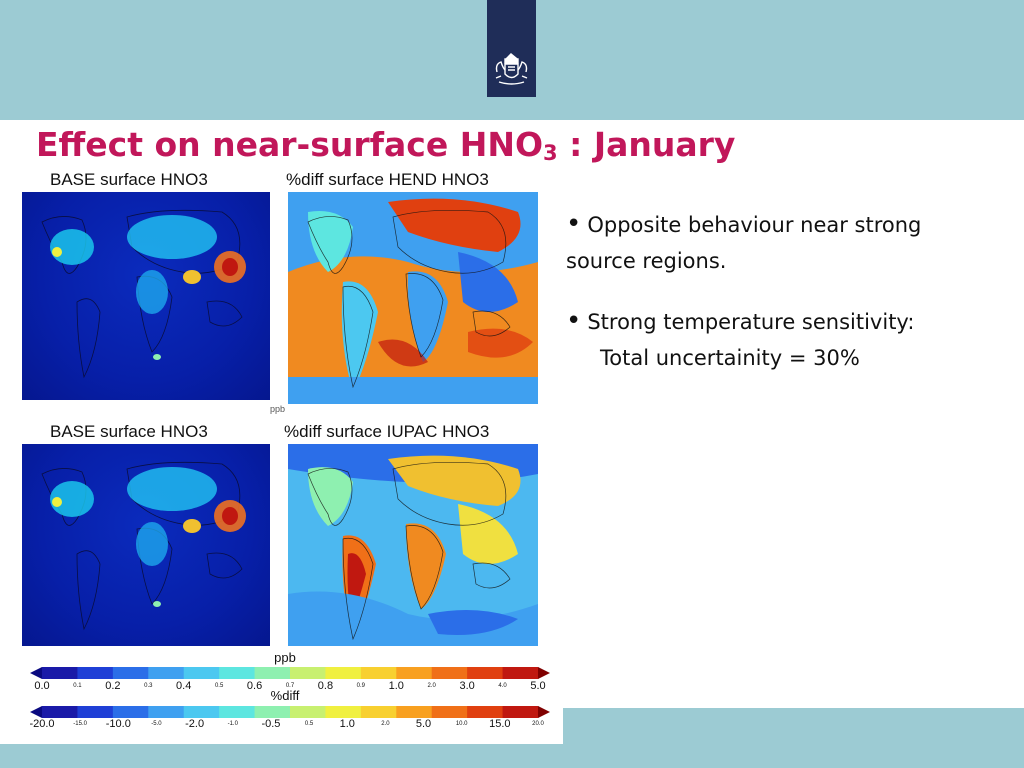 This screenshot has height=768, width=1024. I want to click on colorbar-tick-label: 0.0, so click(42, 686).